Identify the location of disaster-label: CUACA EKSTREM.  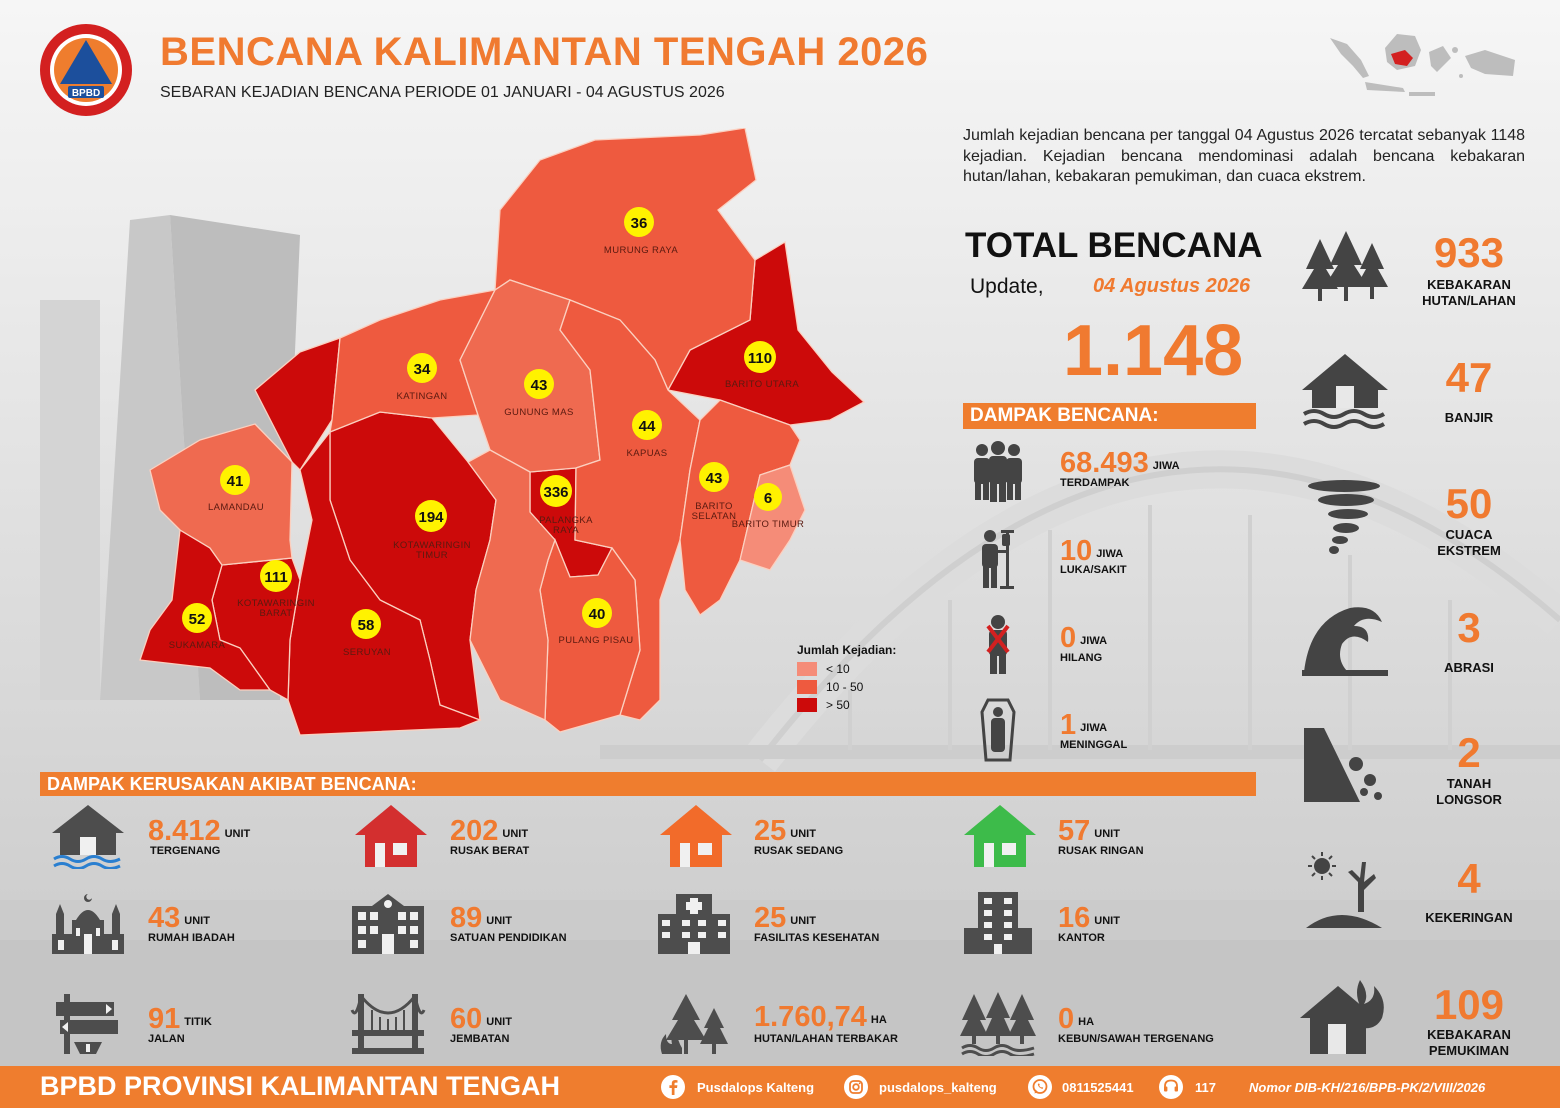
(1469, 542).